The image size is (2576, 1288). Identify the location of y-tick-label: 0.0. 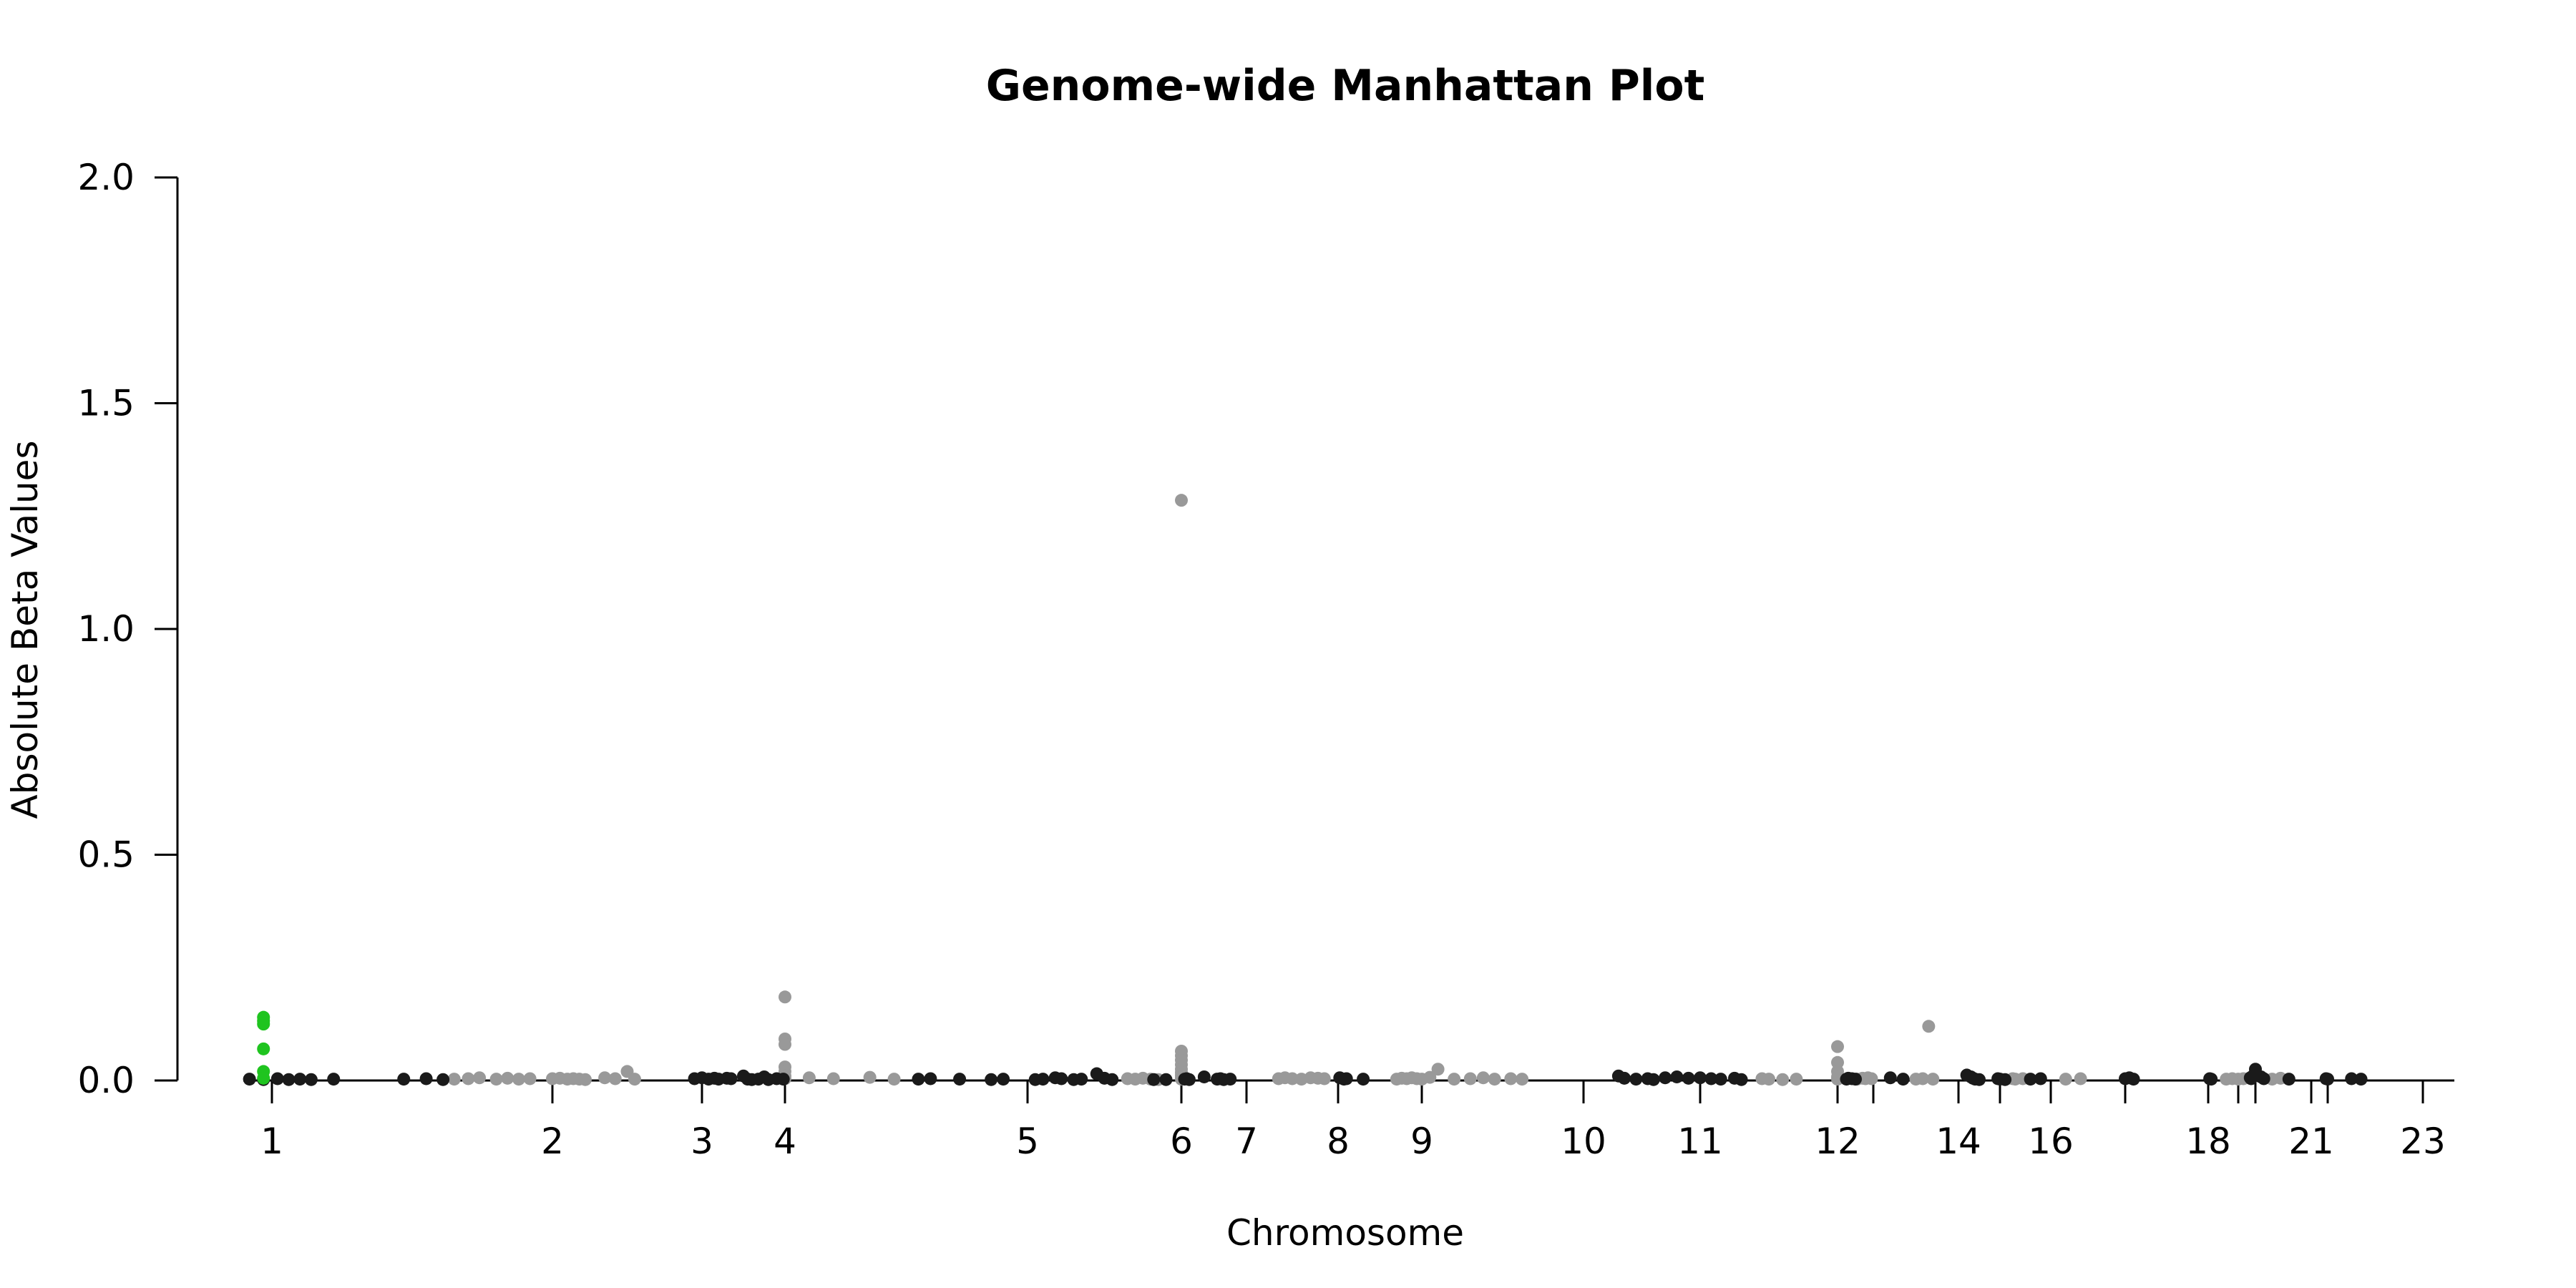
(106, 1080).